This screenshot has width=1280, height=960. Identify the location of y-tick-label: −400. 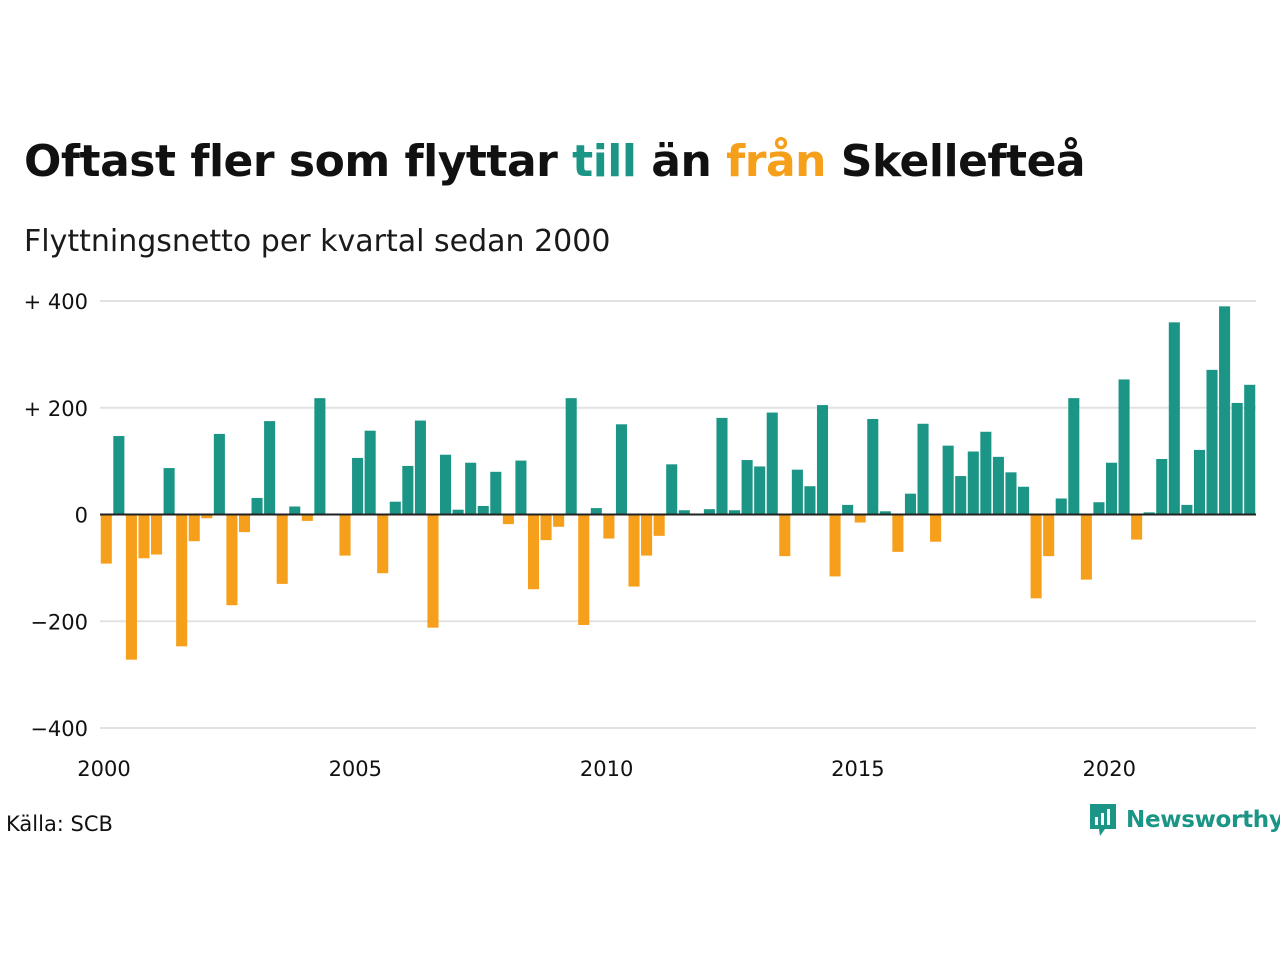
(59, 729).